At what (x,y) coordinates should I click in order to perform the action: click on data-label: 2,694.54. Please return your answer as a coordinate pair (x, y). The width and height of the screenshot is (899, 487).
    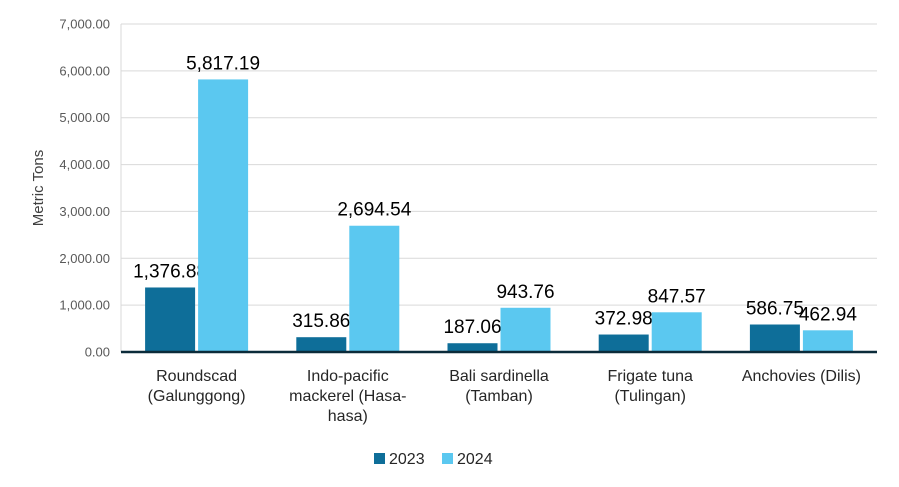
    Looking at the image, I should click on (374, 210).